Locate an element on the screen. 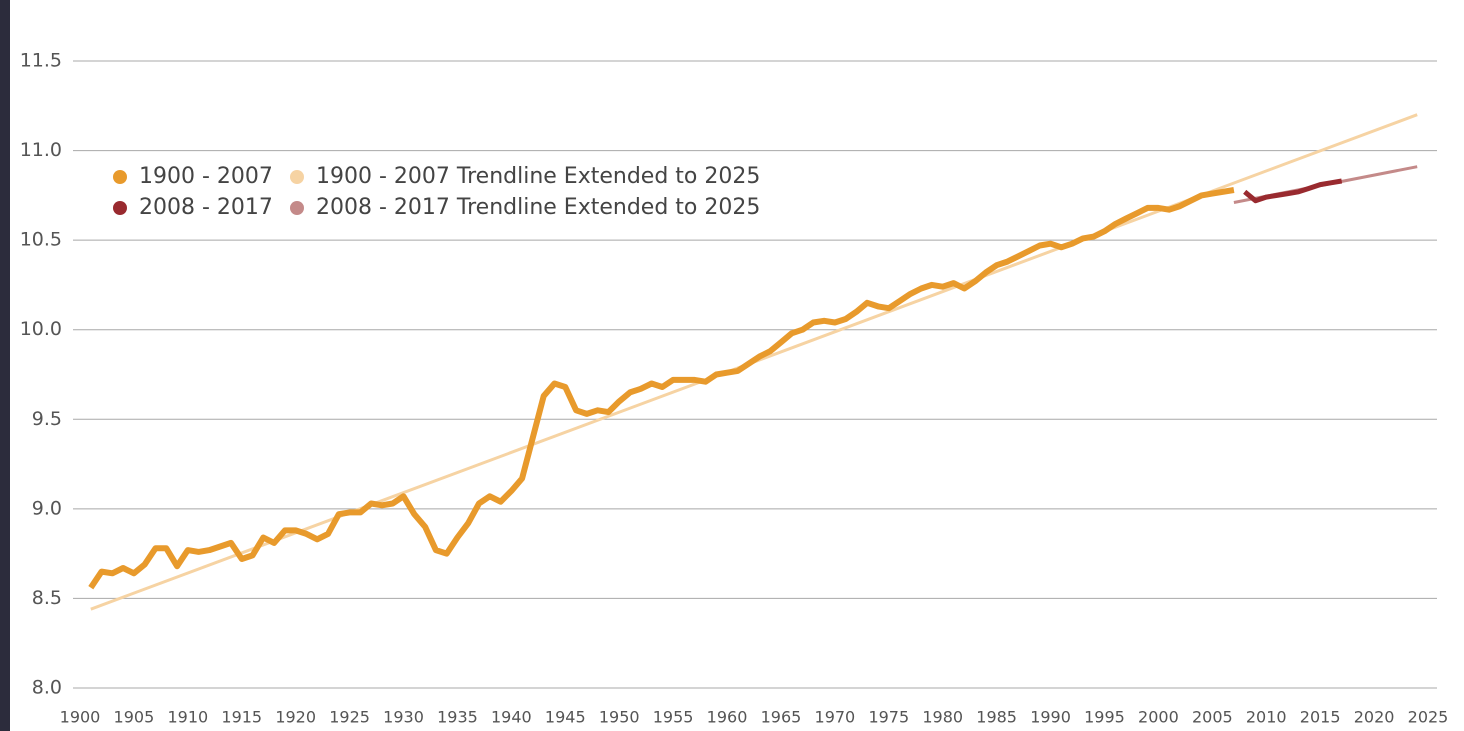 The image size is (1464, 731). x-tick-label: 2025 is located at coordinates (1428, 717).